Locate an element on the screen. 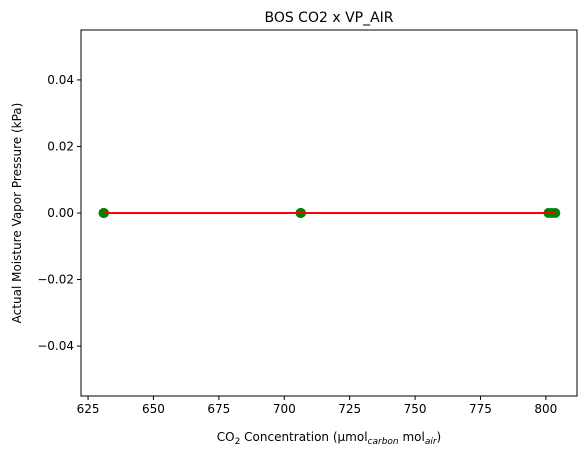  x-axis-label-suffix: ) is located at coordinates (439, 437).